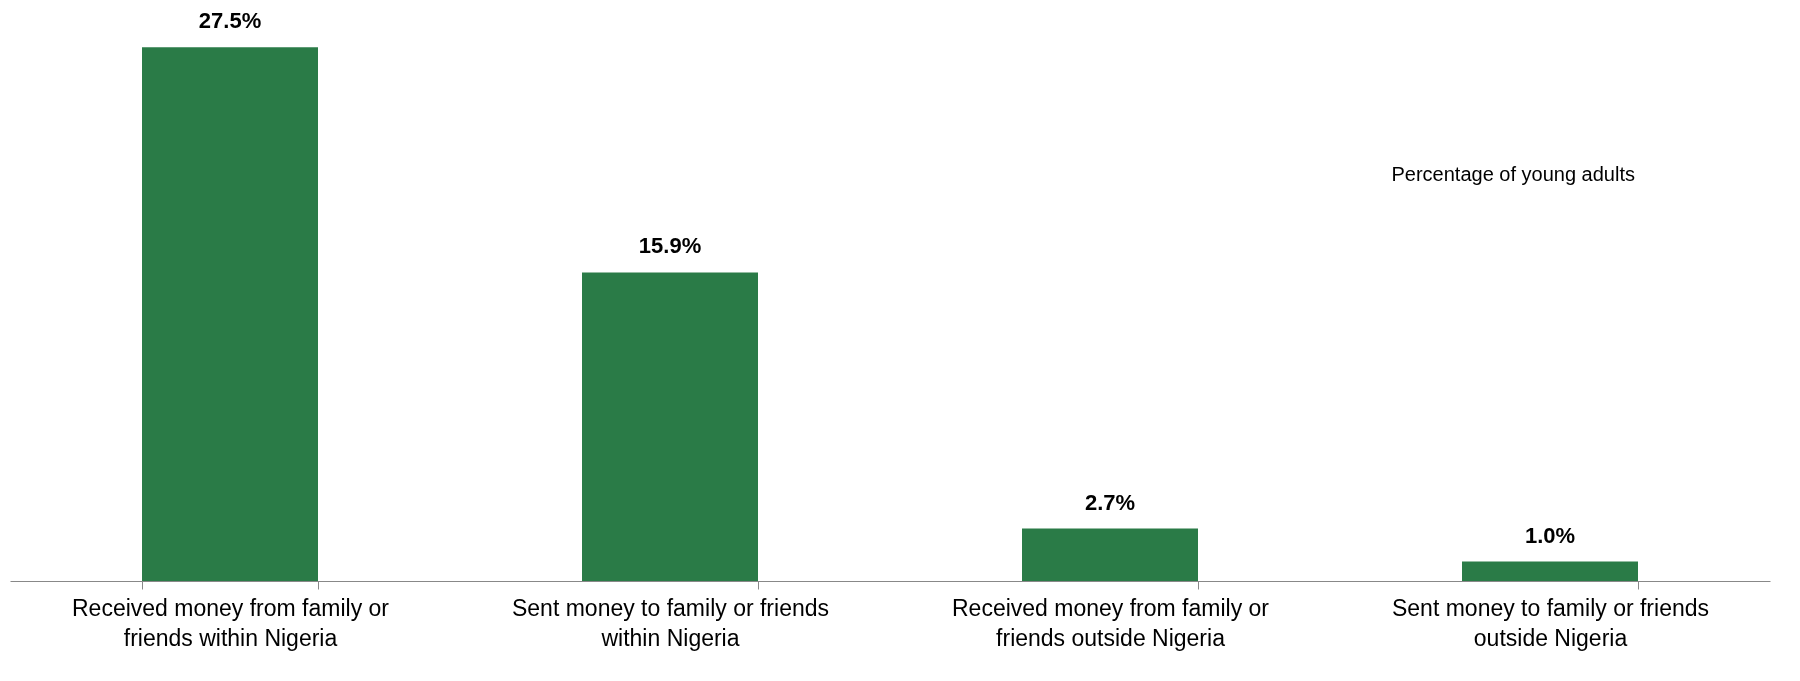 Image resolution: width=1800 pixels, height=681 pixels. I want to click on data-label: 27.5%, so click(230, 21).